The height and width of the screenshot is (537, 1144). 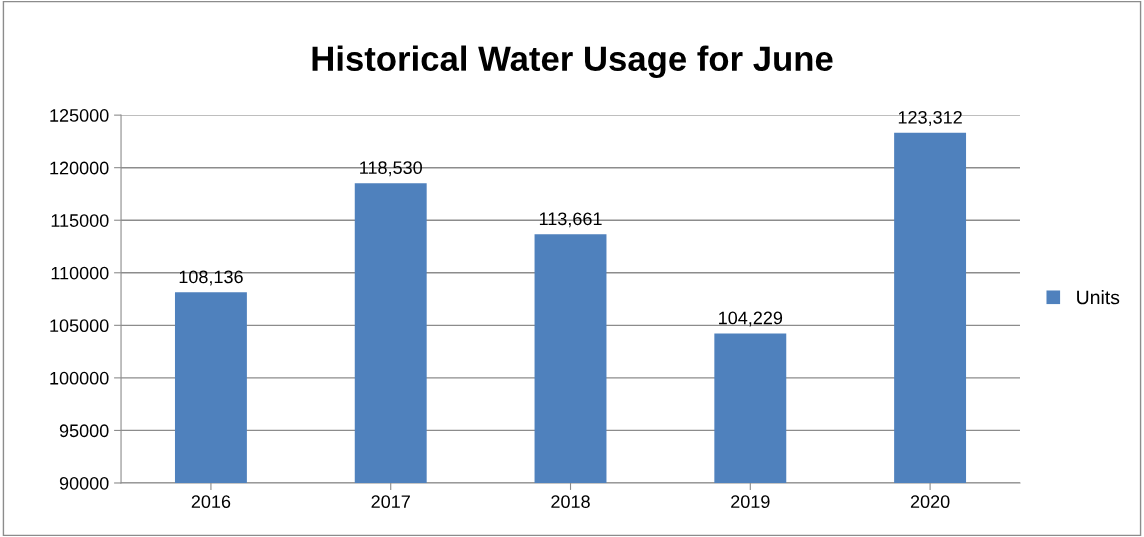 What do you see at coordinates (84, 431) in the screenshot?
I see `y-tick-label: 95000` at bounding box center [84, 431].